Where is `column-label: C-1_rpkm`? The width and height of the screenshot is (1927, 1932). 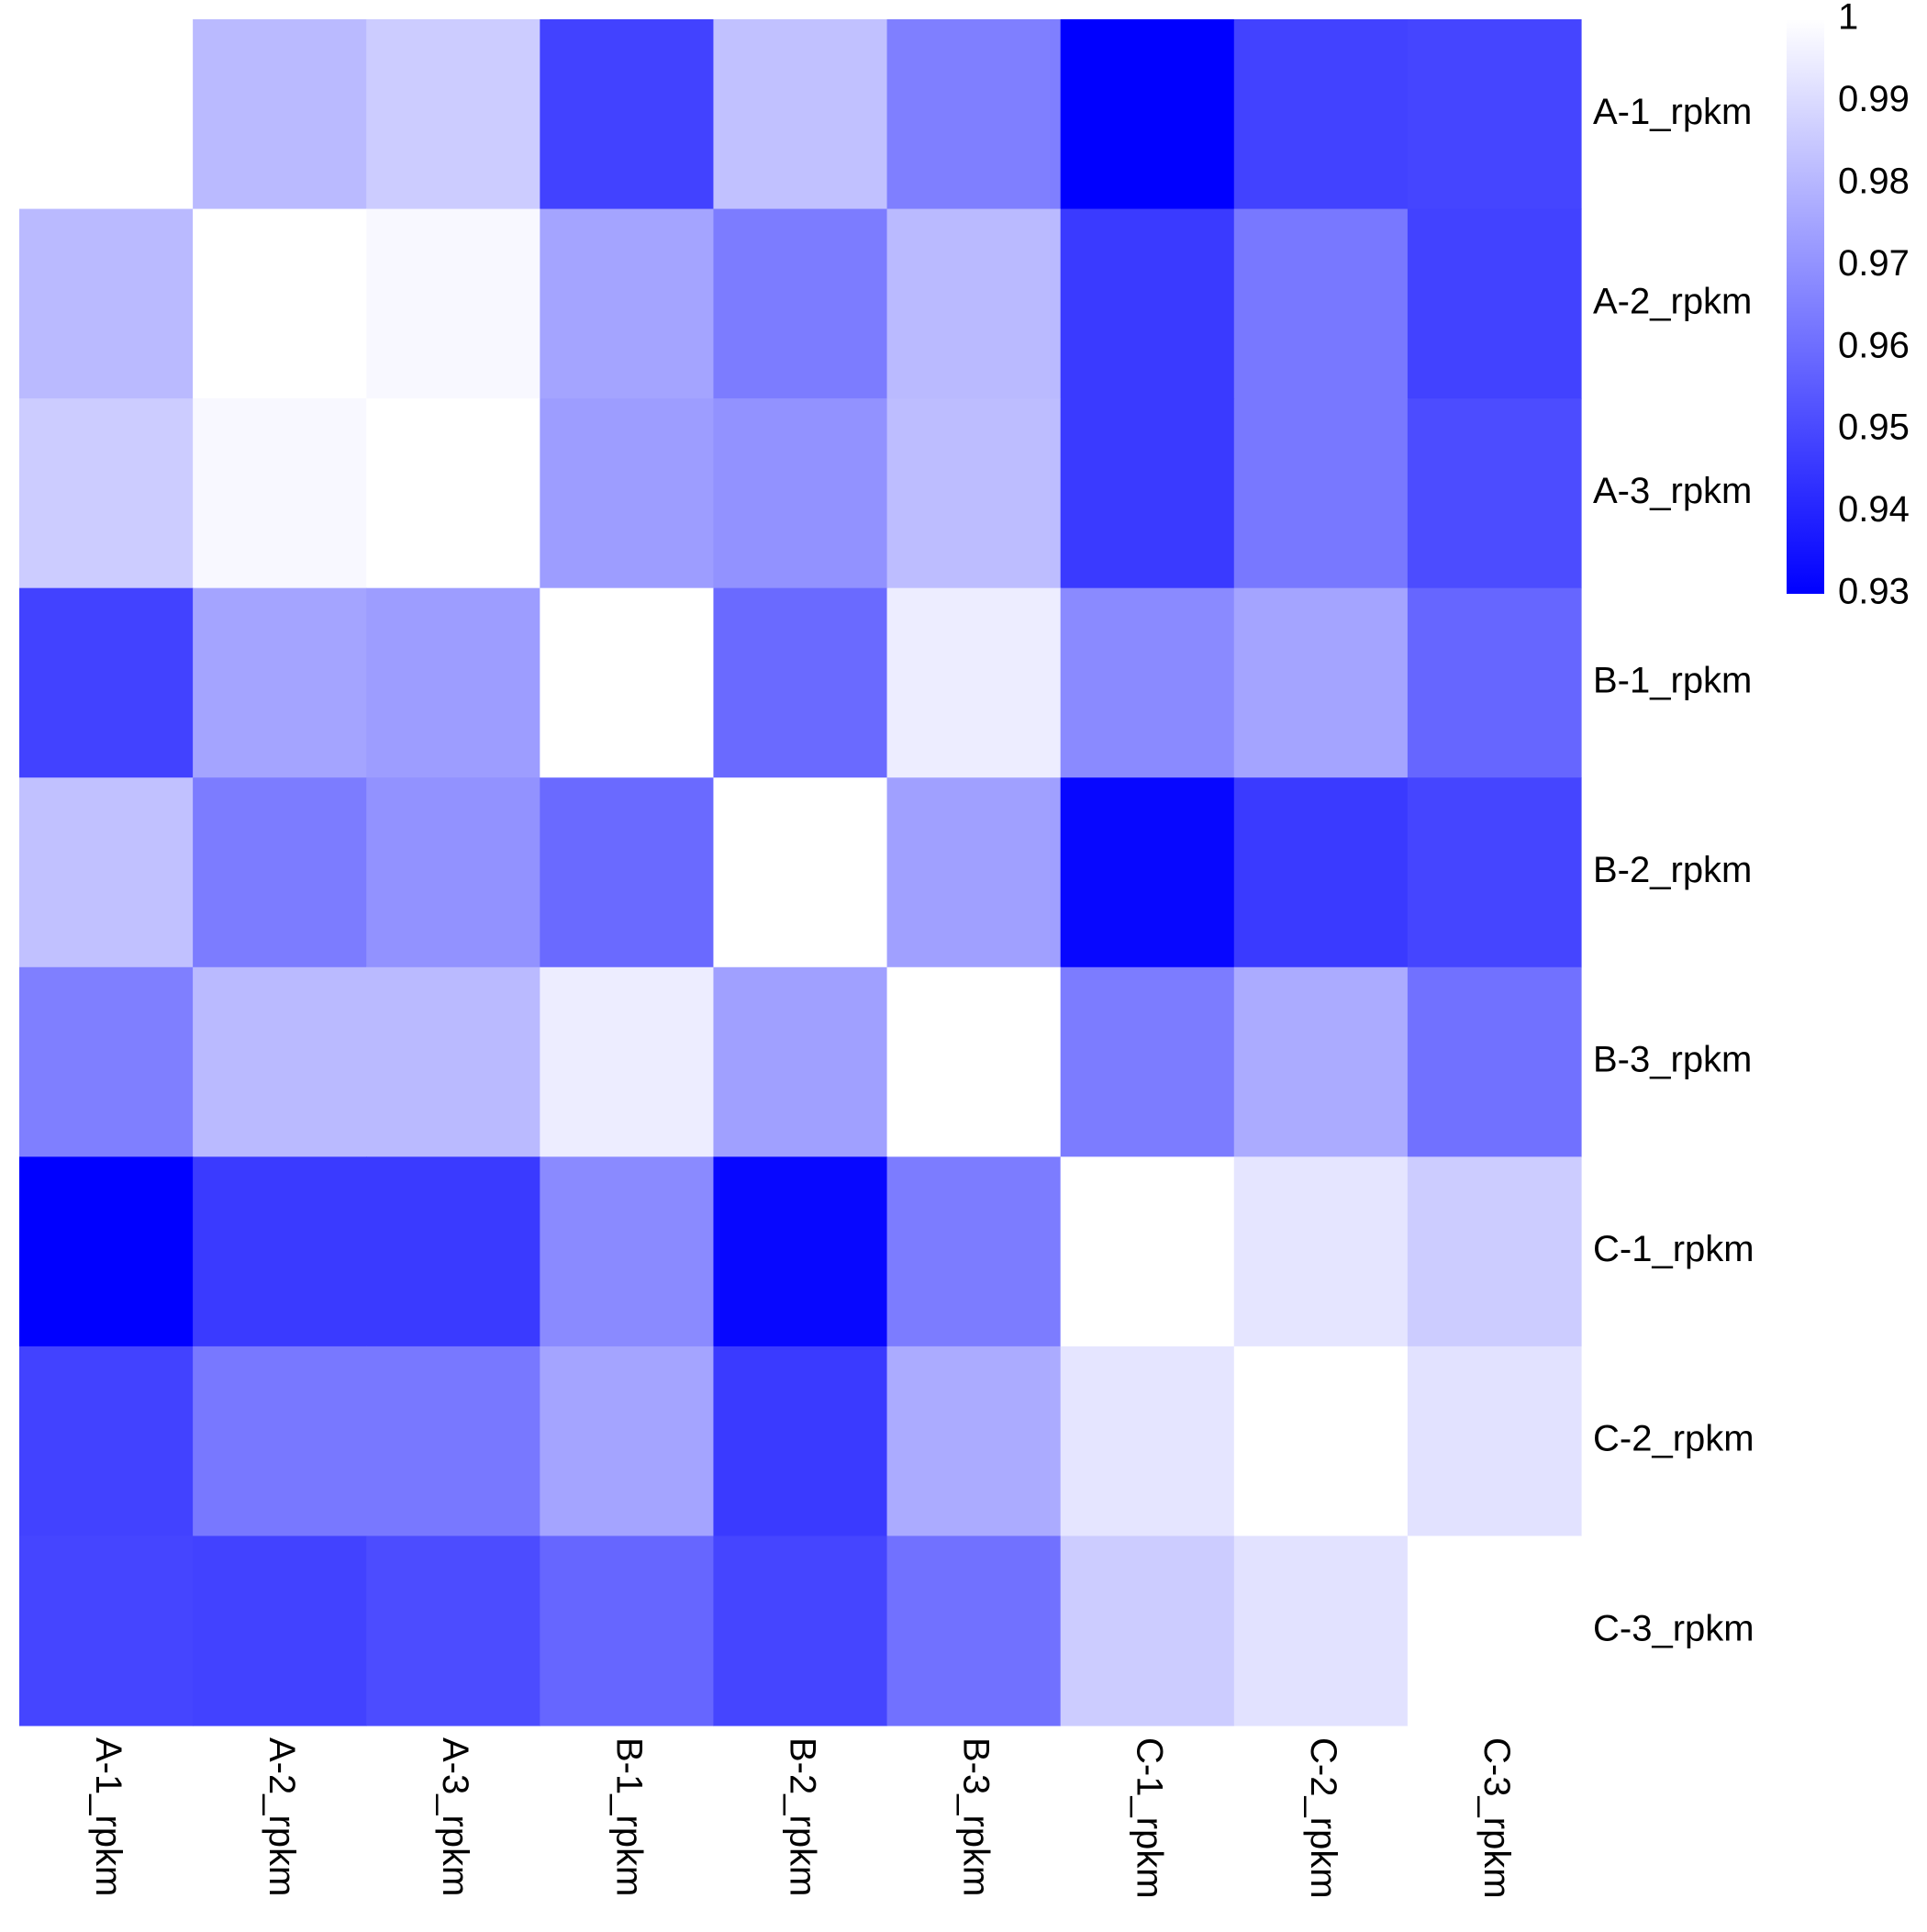 column-label: C-1_rpkm is located at coordinates (1150, 1818).